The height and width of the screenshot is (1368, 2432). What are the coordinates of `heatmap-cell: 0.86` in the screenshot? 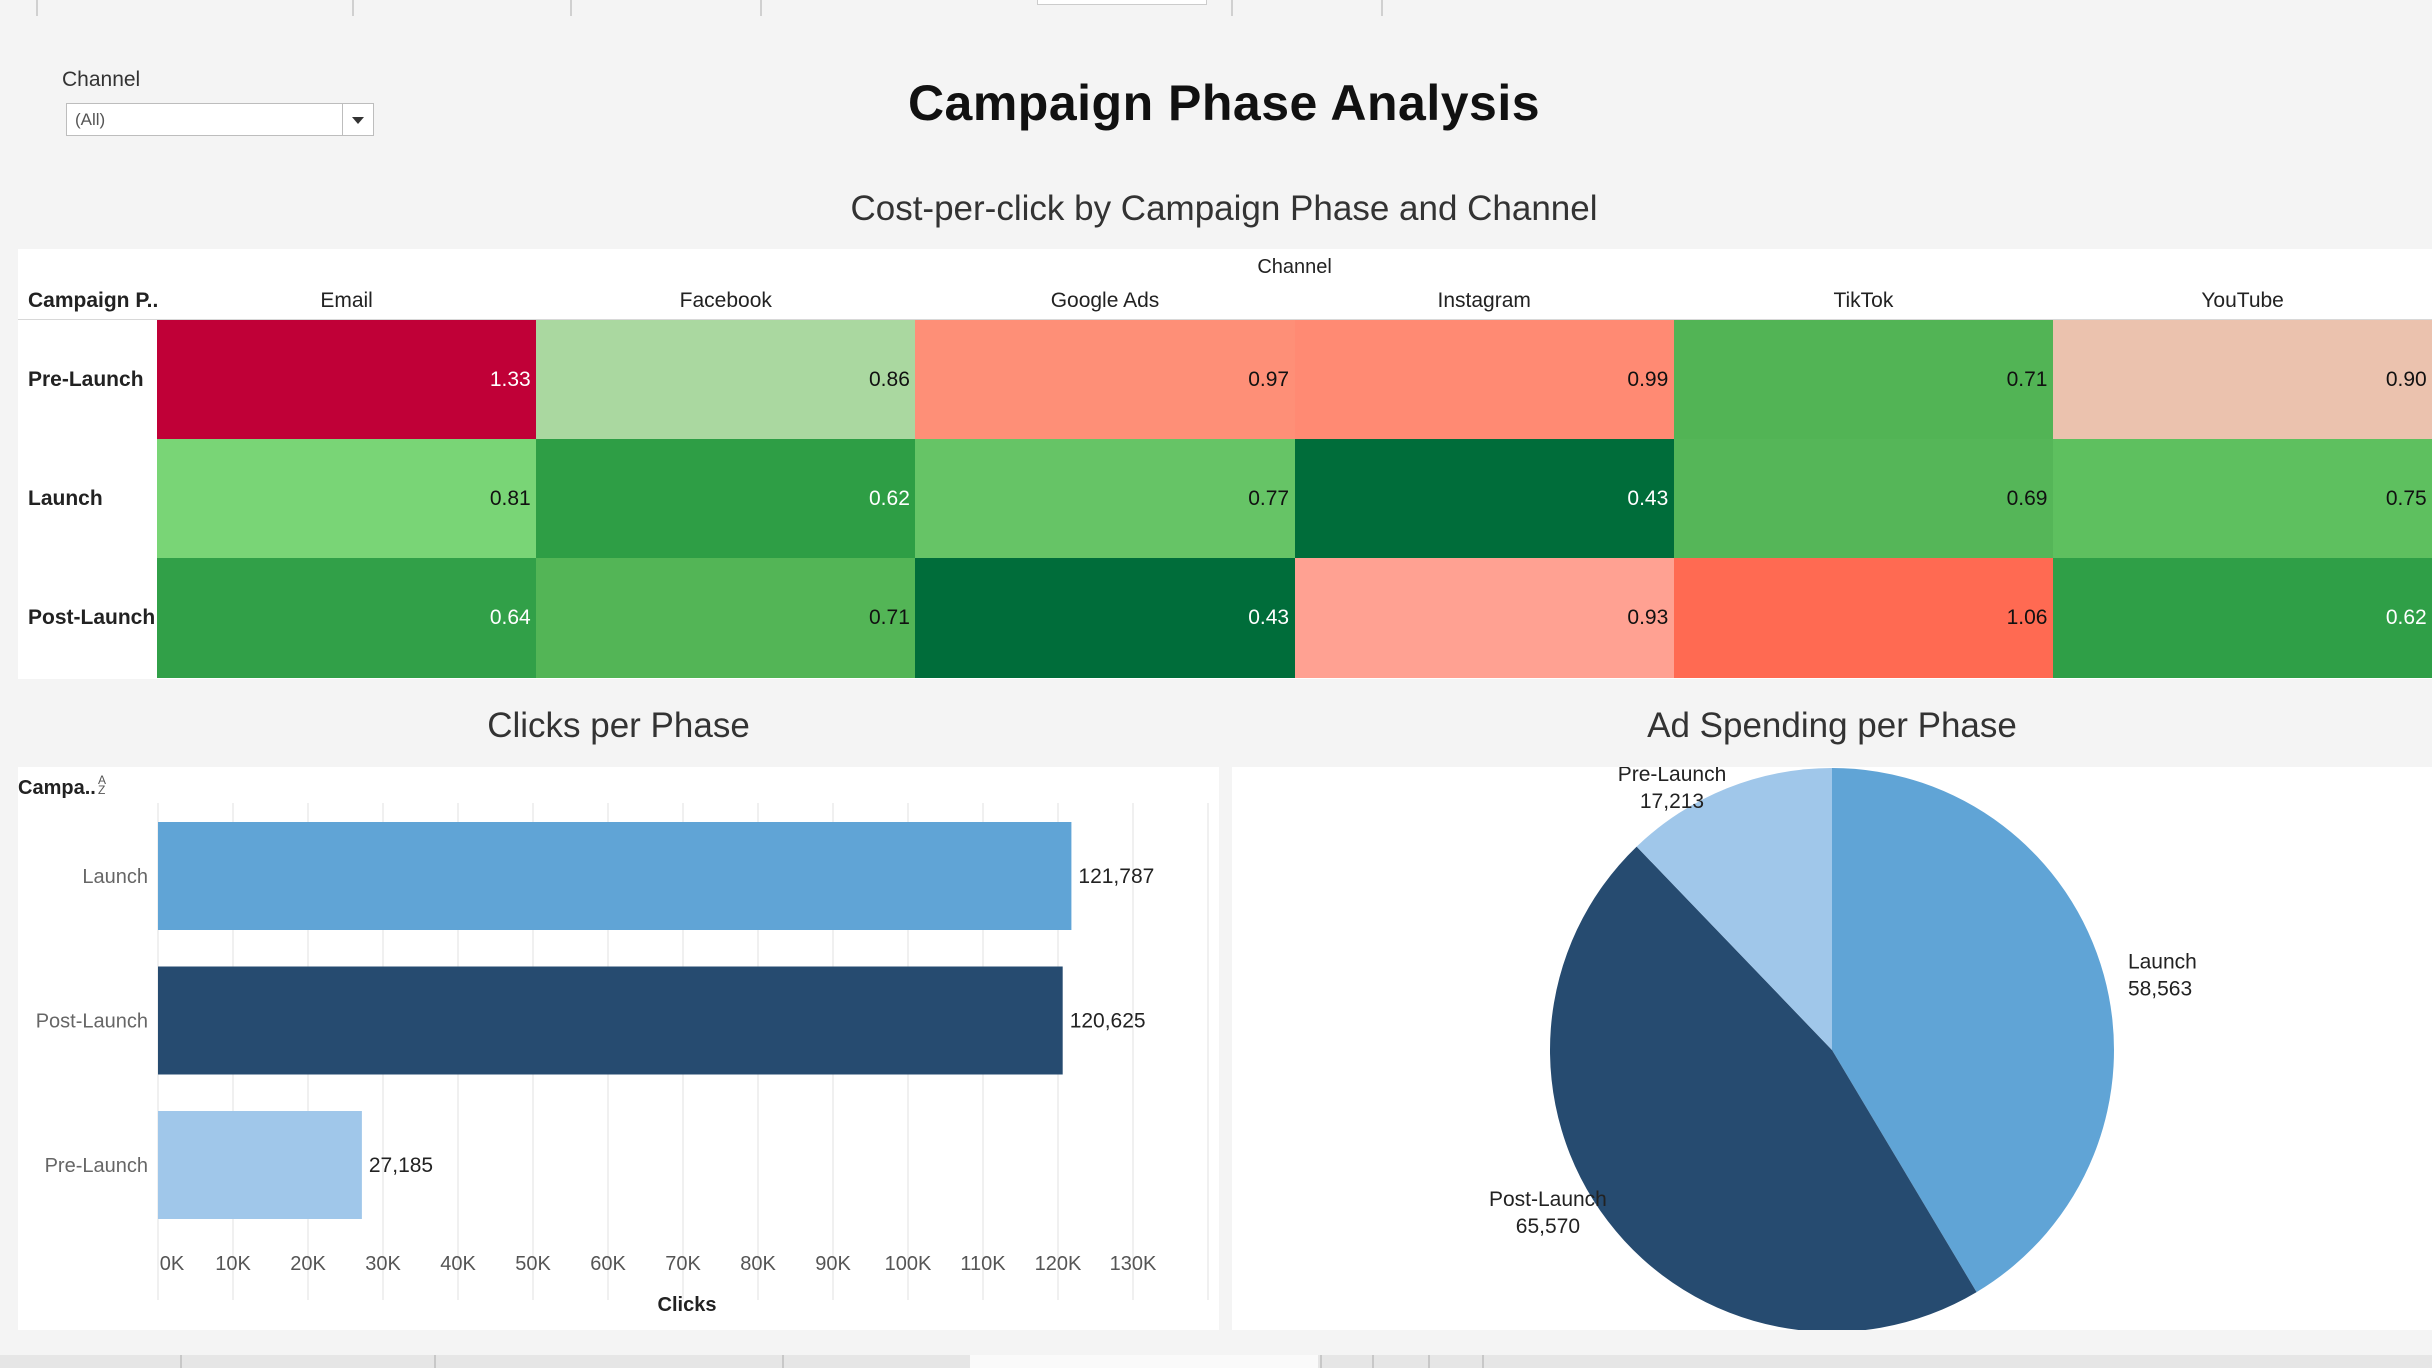 It's located at (726, 380).